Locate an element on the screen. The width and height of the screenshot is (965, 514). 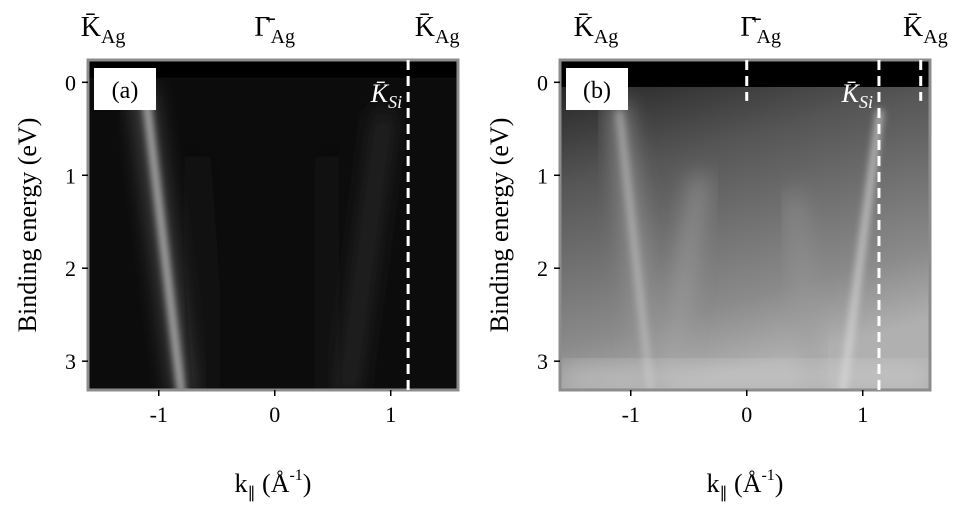
panel-label: (b) is located at coordinates (597, 91).